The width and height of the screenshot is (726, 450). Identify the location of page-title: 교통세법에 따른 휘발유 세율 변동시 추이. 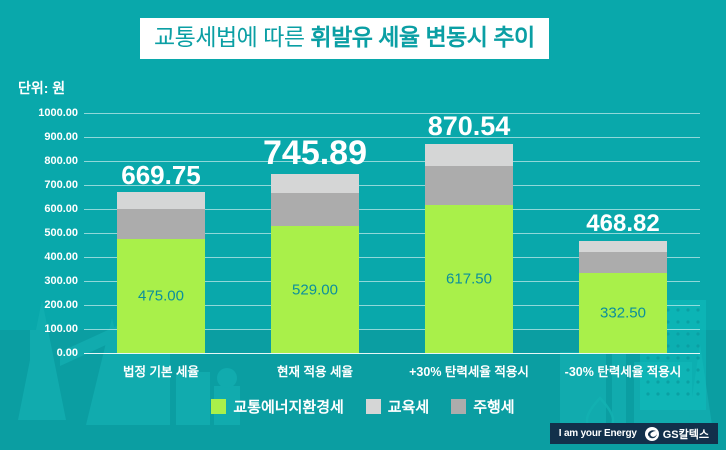
(344, 38).